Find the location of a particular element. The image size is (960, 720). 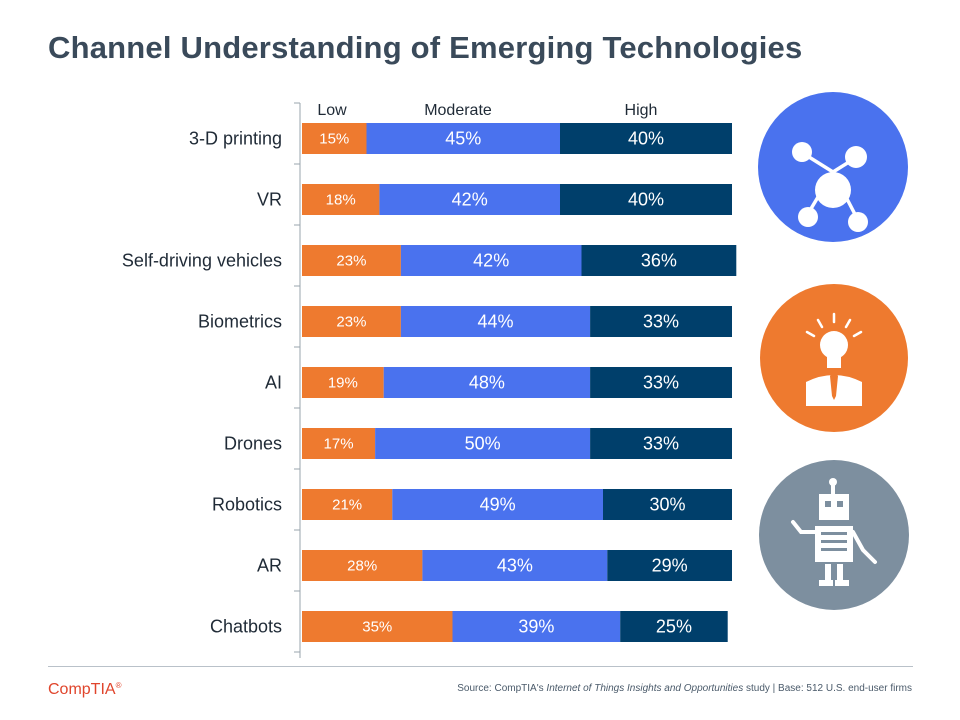

data-label-moderate: 44% is located at coordinates (495, 322).